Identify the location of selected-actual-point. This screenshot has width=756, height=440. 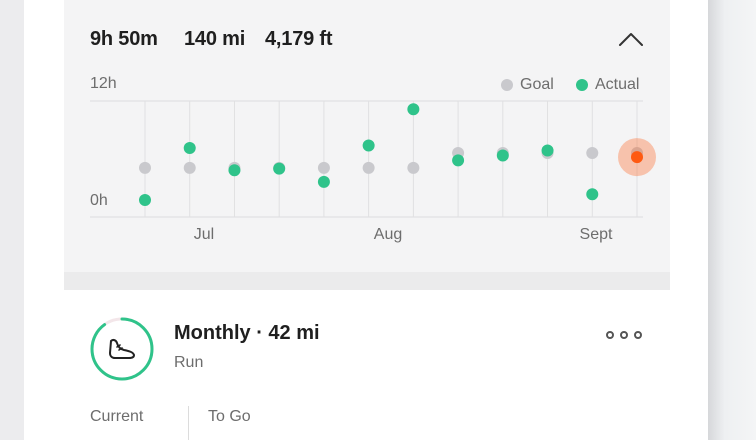
(637, 157).